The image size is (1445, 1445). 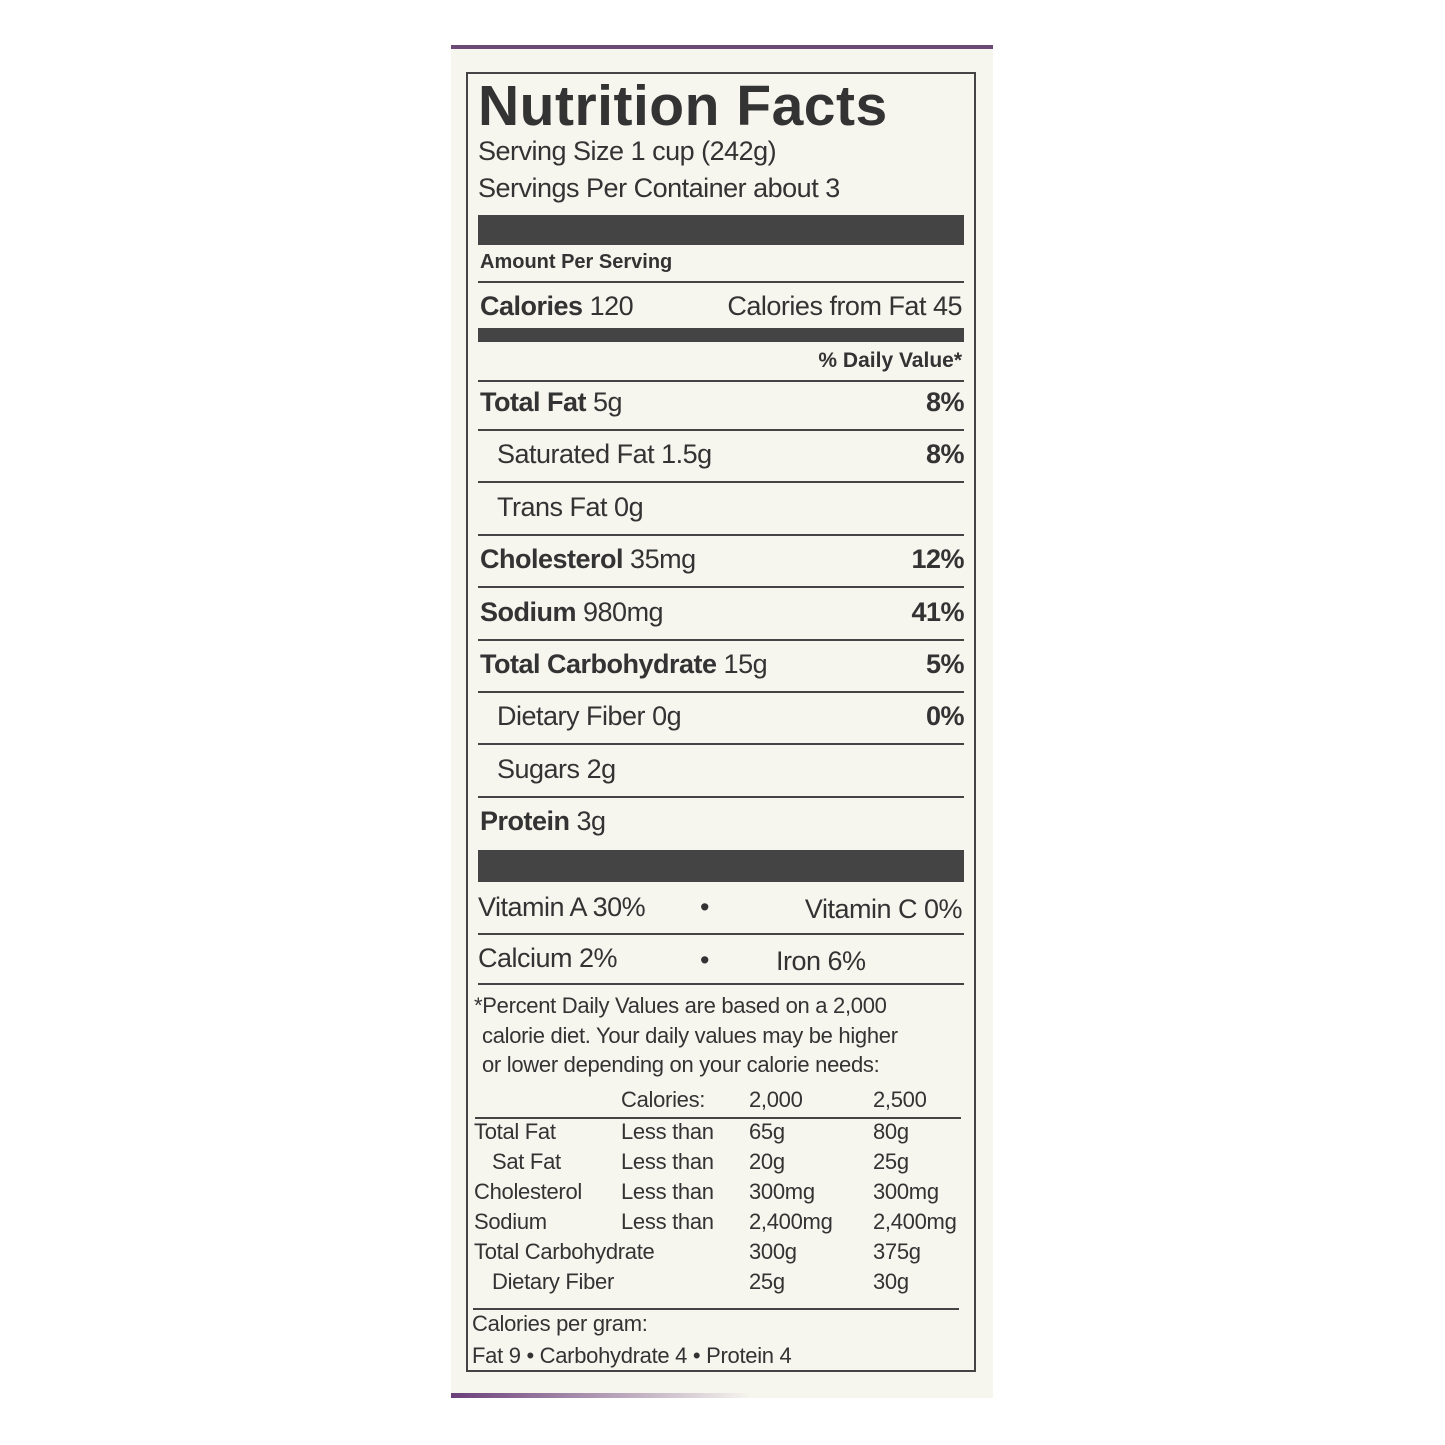 I want to click on calories-per-gram-values: Fat 9 • Carbohydrate 4 • Protein 4, so click(x=632, y=1355).